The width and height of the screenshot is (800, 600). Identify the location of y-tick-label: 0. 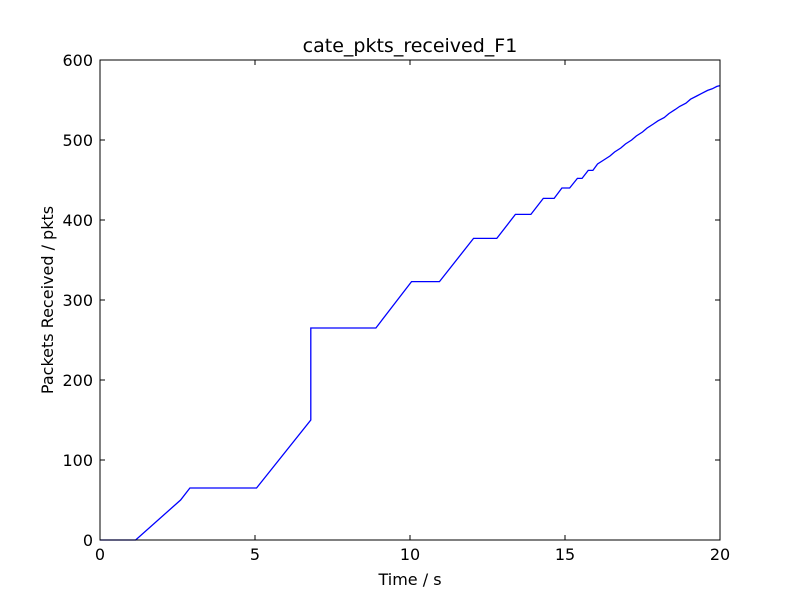
(88, 540).